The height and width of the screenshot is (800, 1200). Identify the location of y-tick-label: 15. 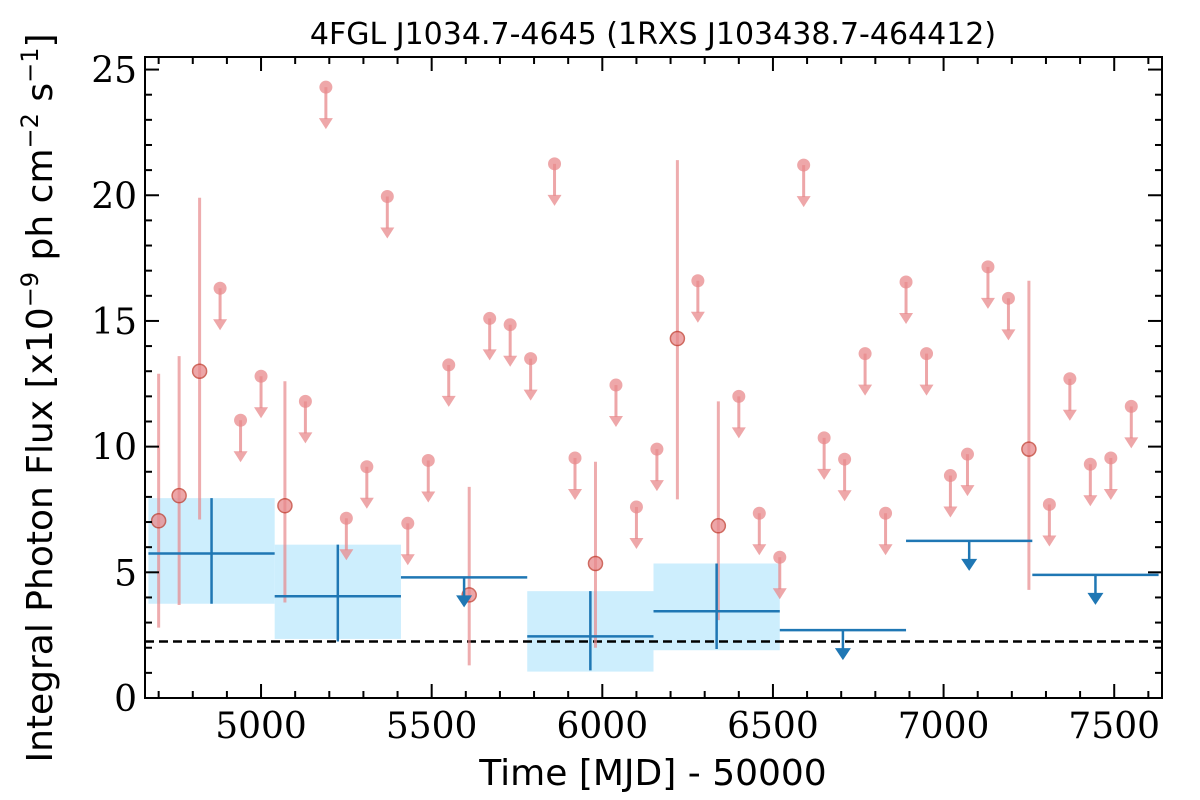
(114, 322).